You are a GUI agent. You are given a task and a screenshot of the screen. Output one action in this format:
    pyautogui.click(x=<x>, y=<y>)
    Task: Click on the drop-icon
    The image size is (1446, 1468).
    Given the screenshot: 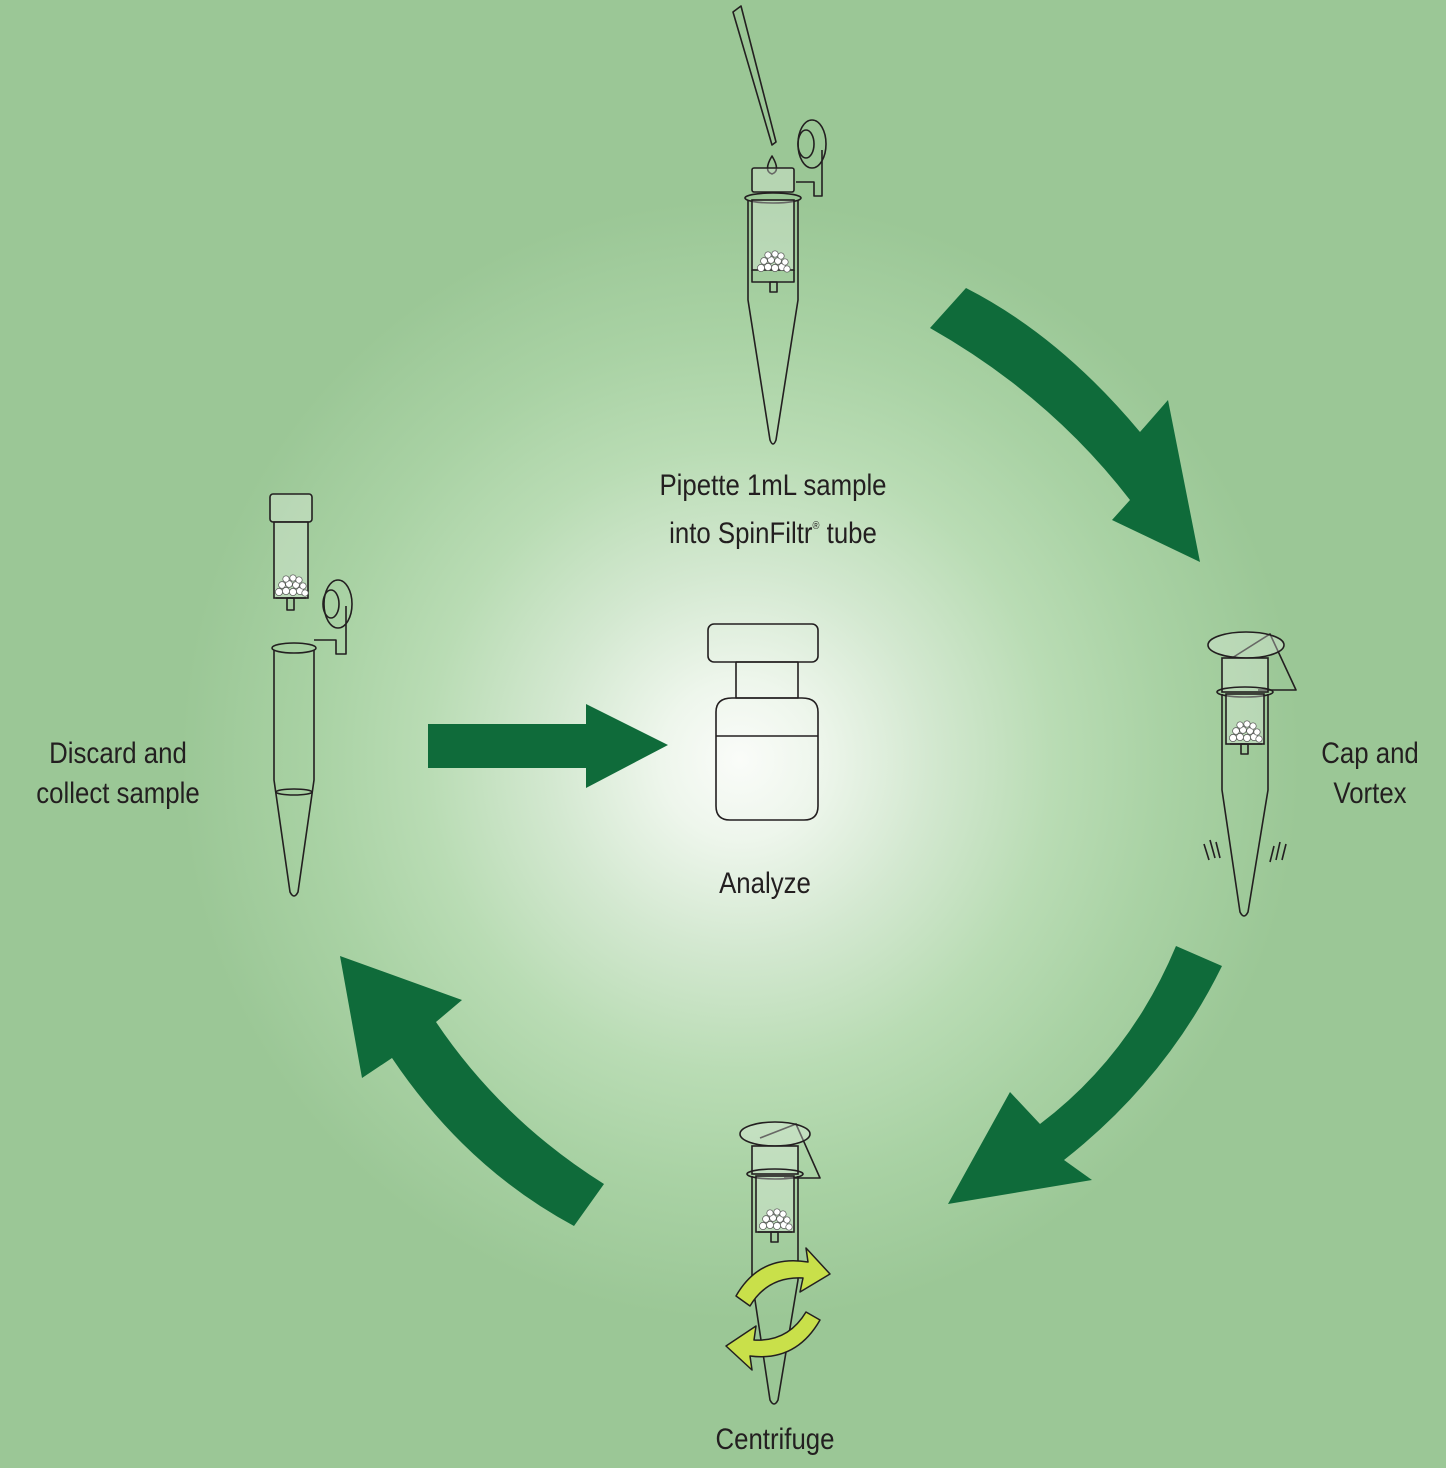 What is the action you would take?
    pyautogui.click(x=772, y=165)
    